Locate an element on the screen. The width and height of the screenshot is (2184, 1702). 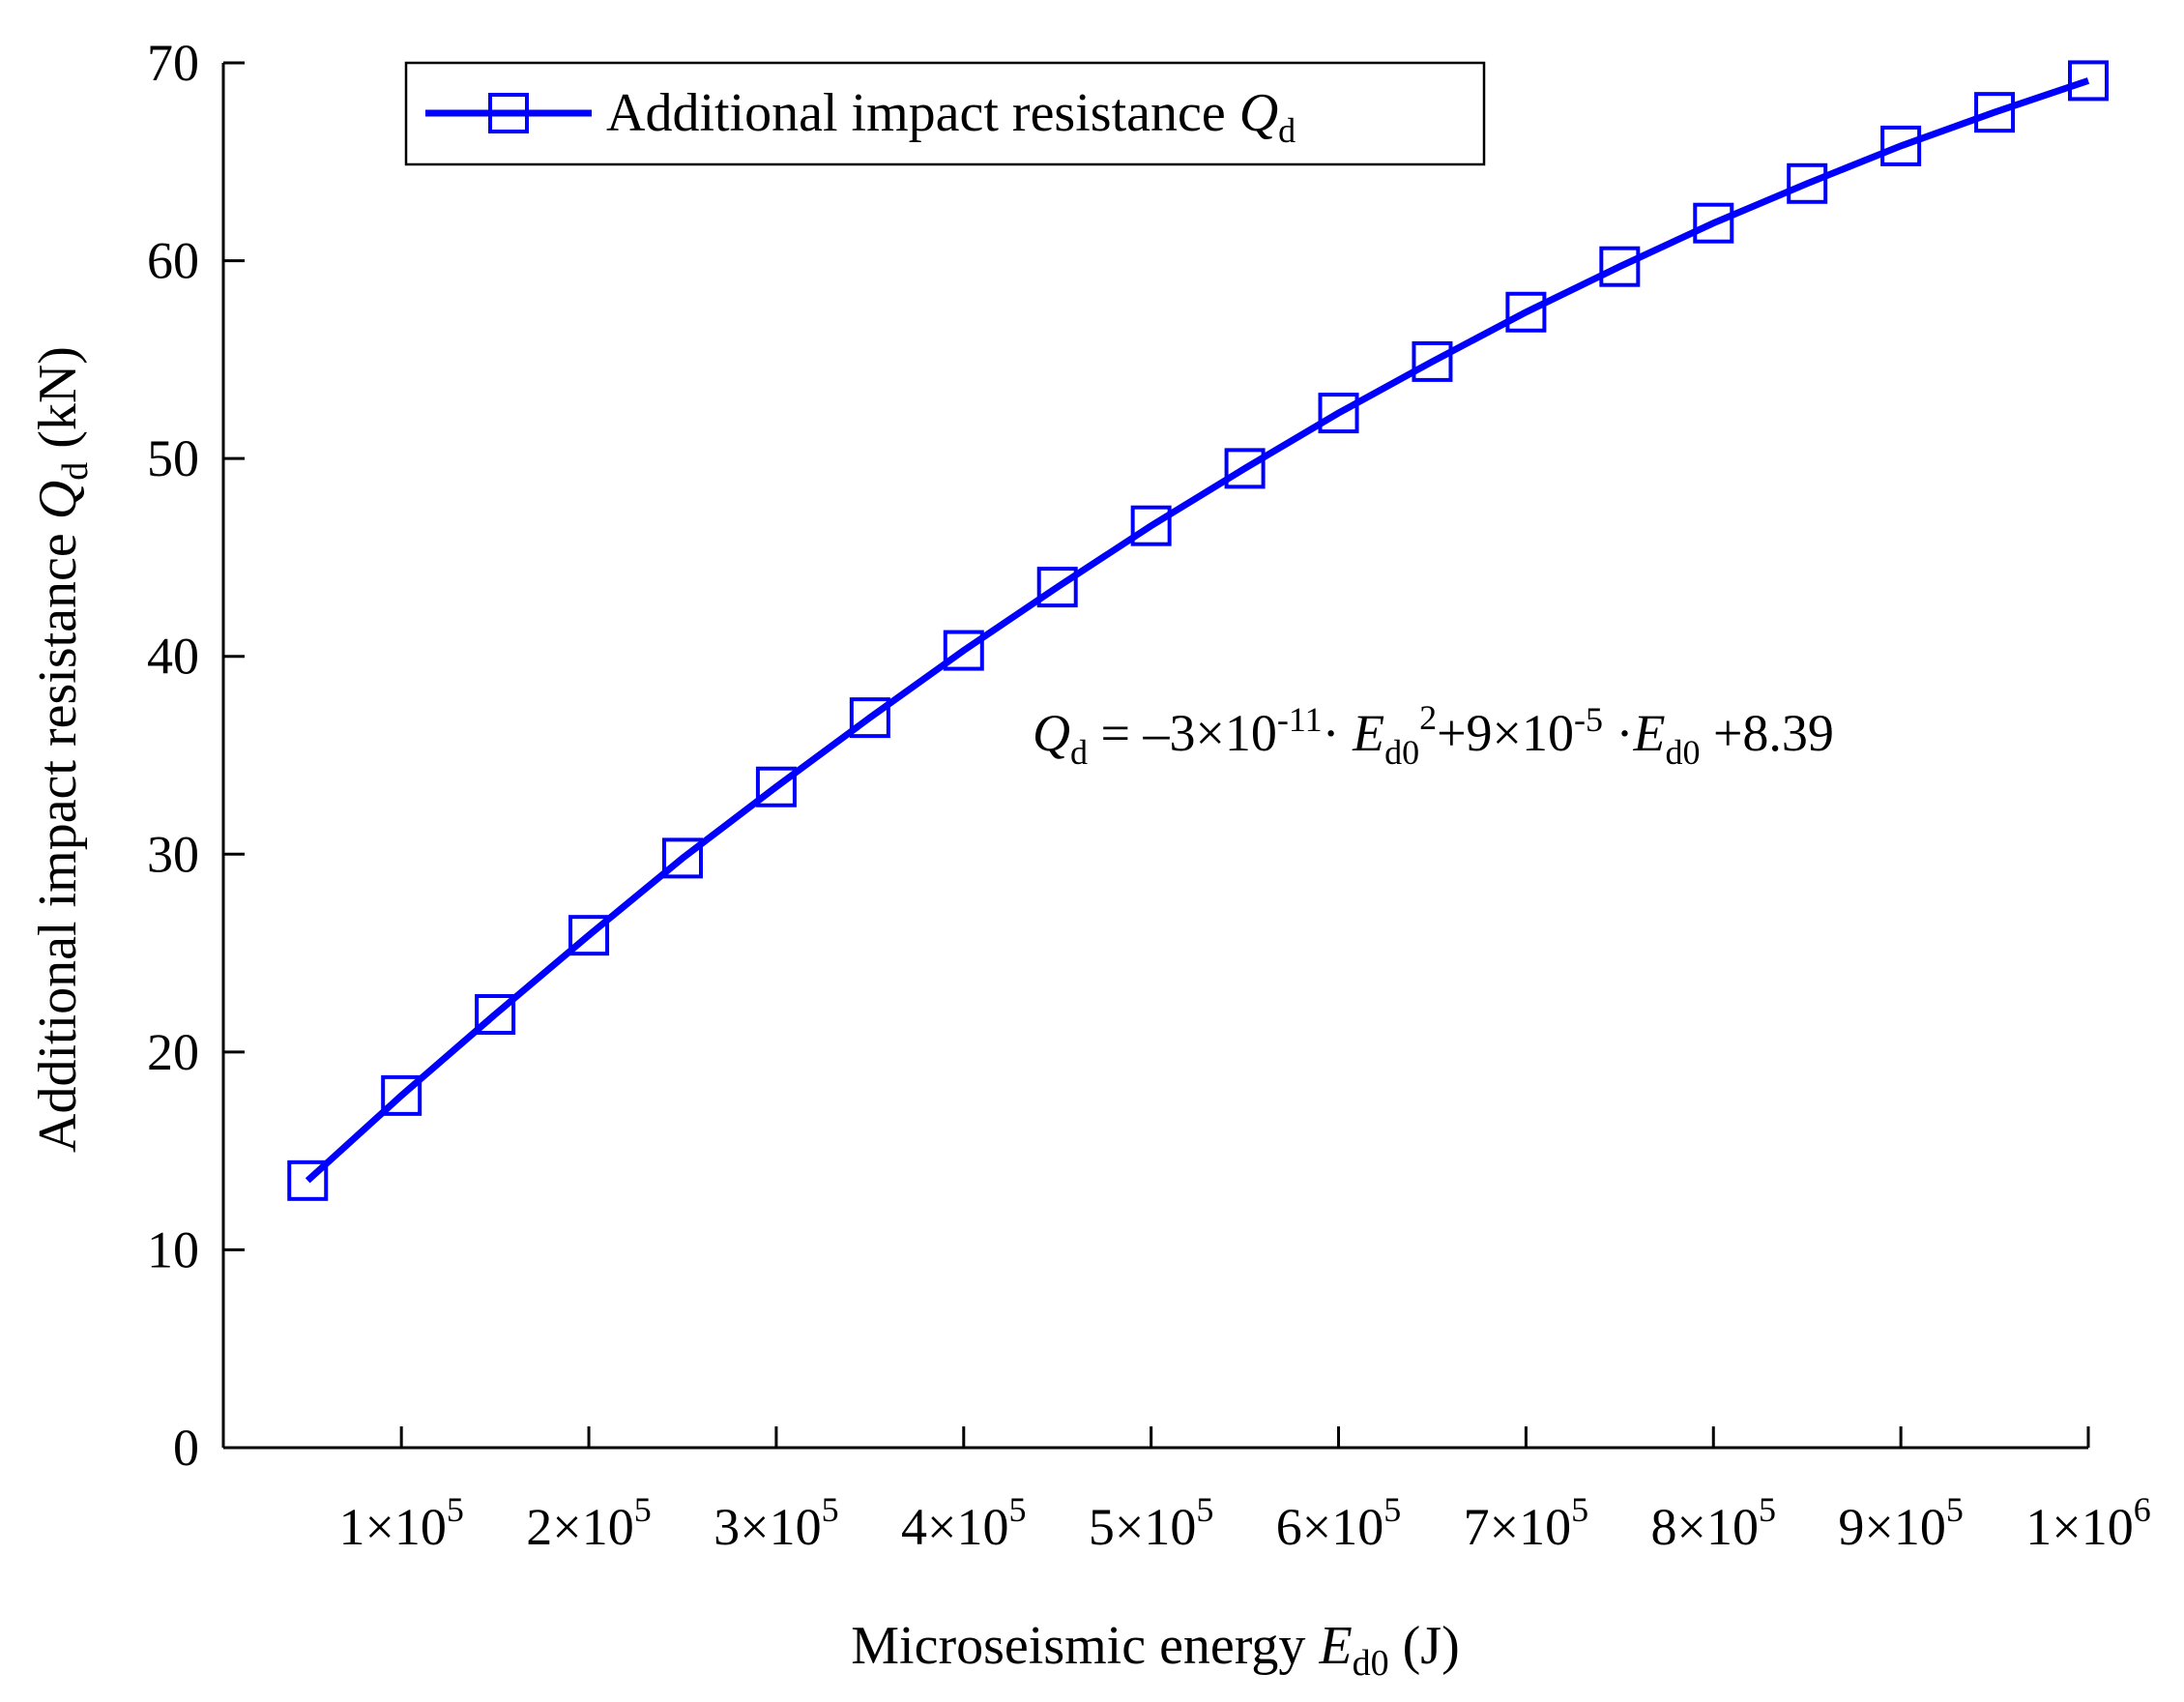
eq-q-sub: d is located at coordinates (1079, 752).